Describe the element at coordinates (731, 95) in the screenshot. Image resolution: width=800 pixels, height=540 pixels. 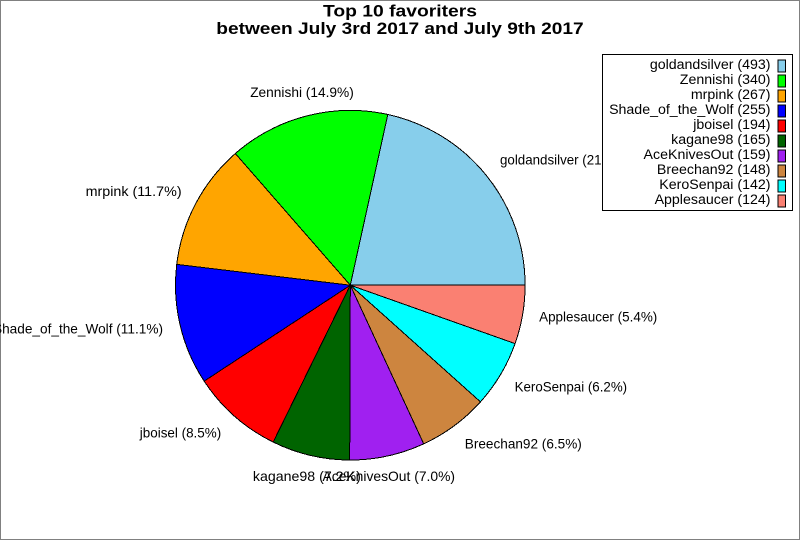
I see `svg-text: mrpink (267)` at that location.